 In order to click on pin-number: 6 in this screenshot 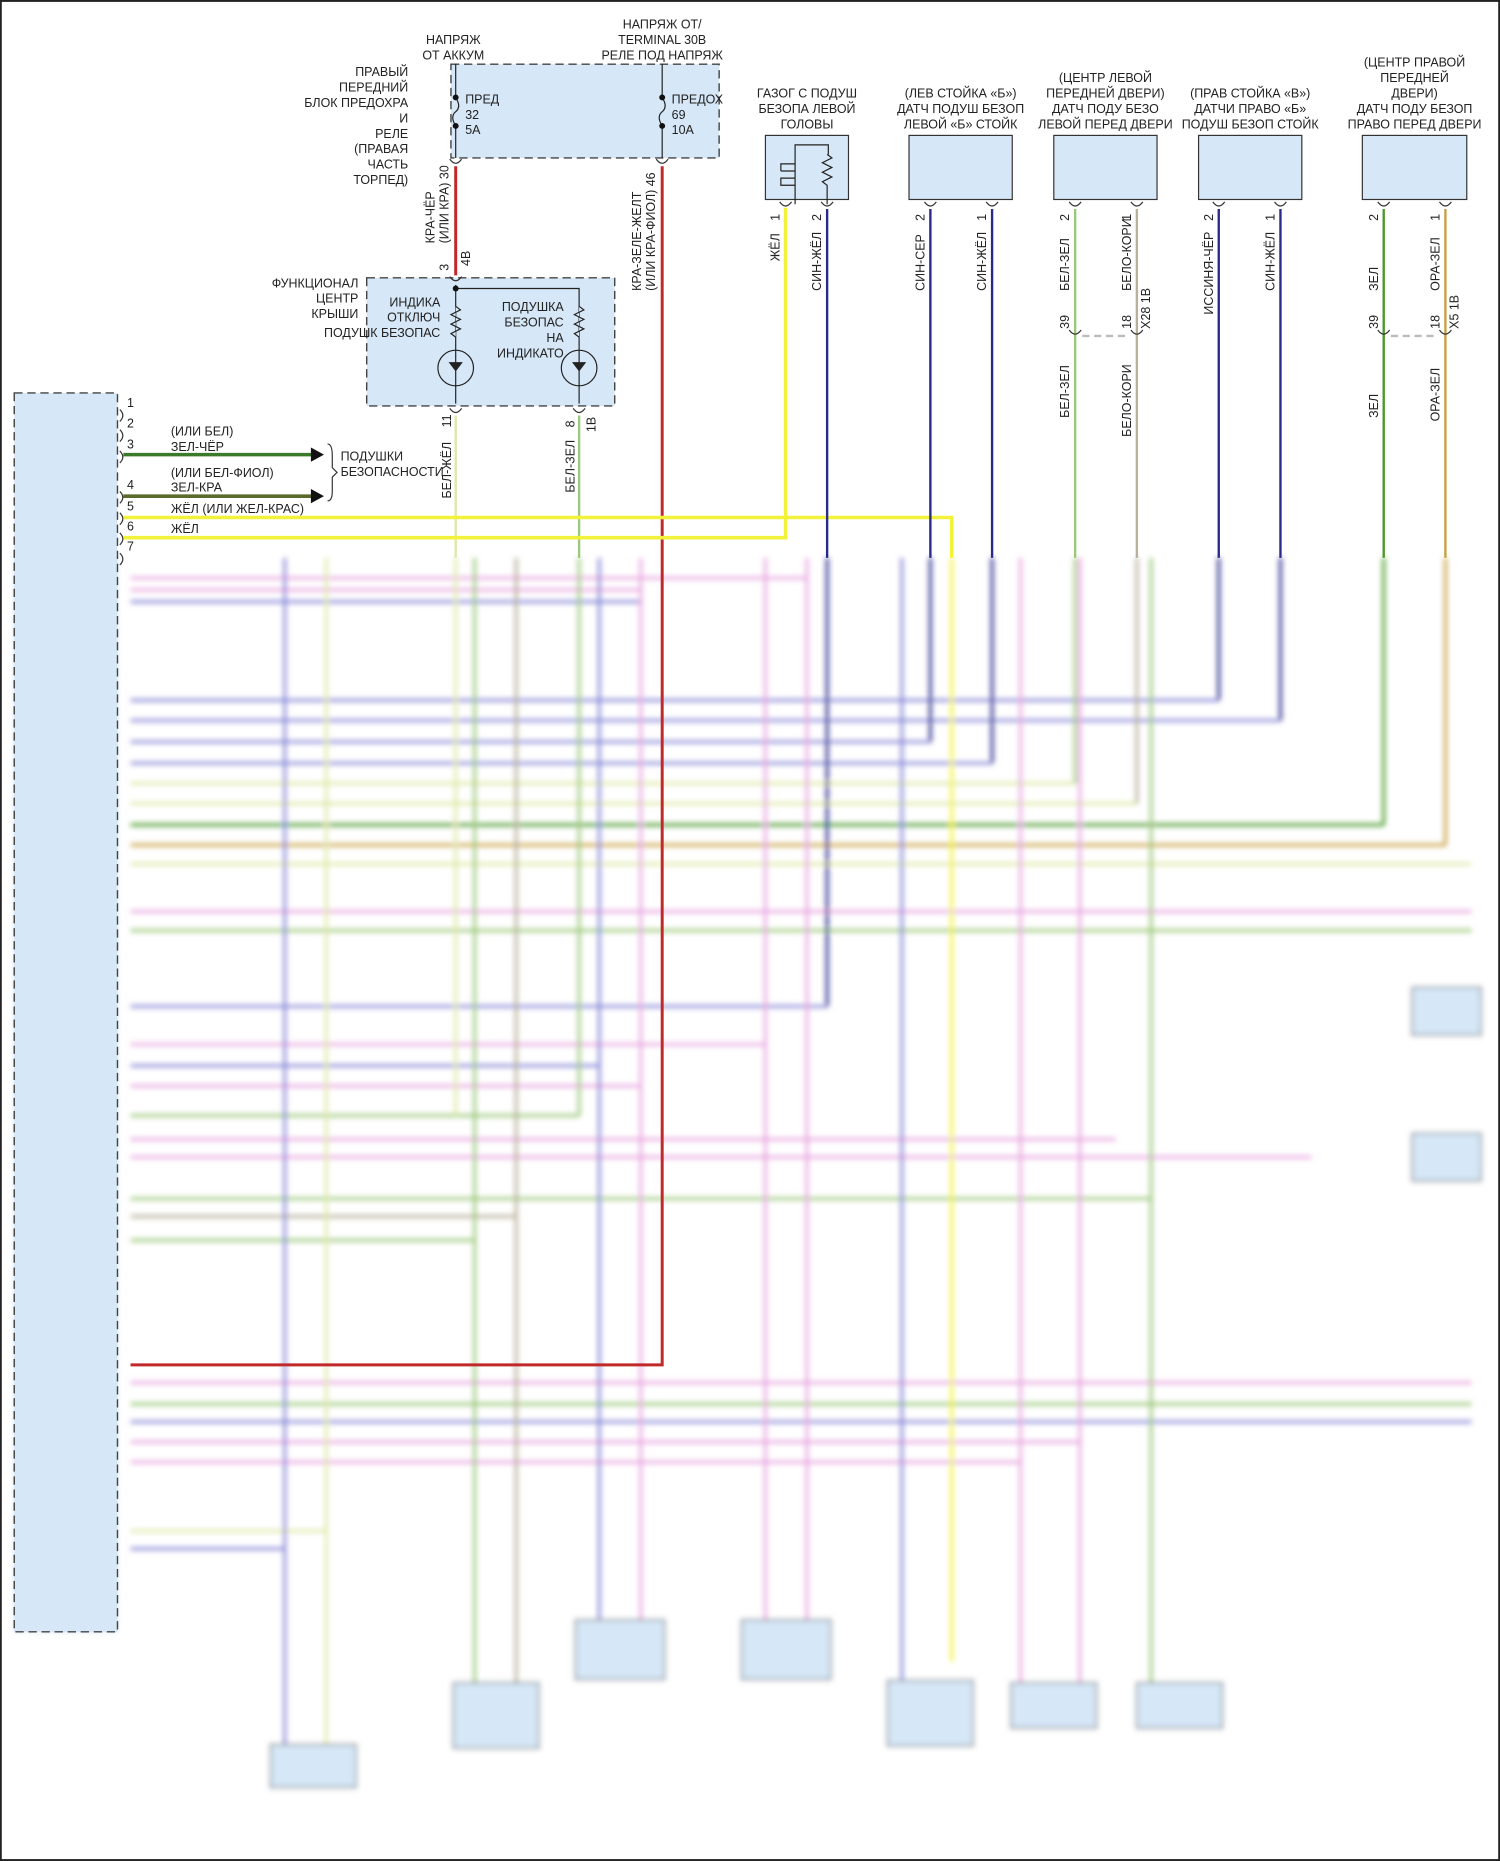, I will do `click(130, 527)`.